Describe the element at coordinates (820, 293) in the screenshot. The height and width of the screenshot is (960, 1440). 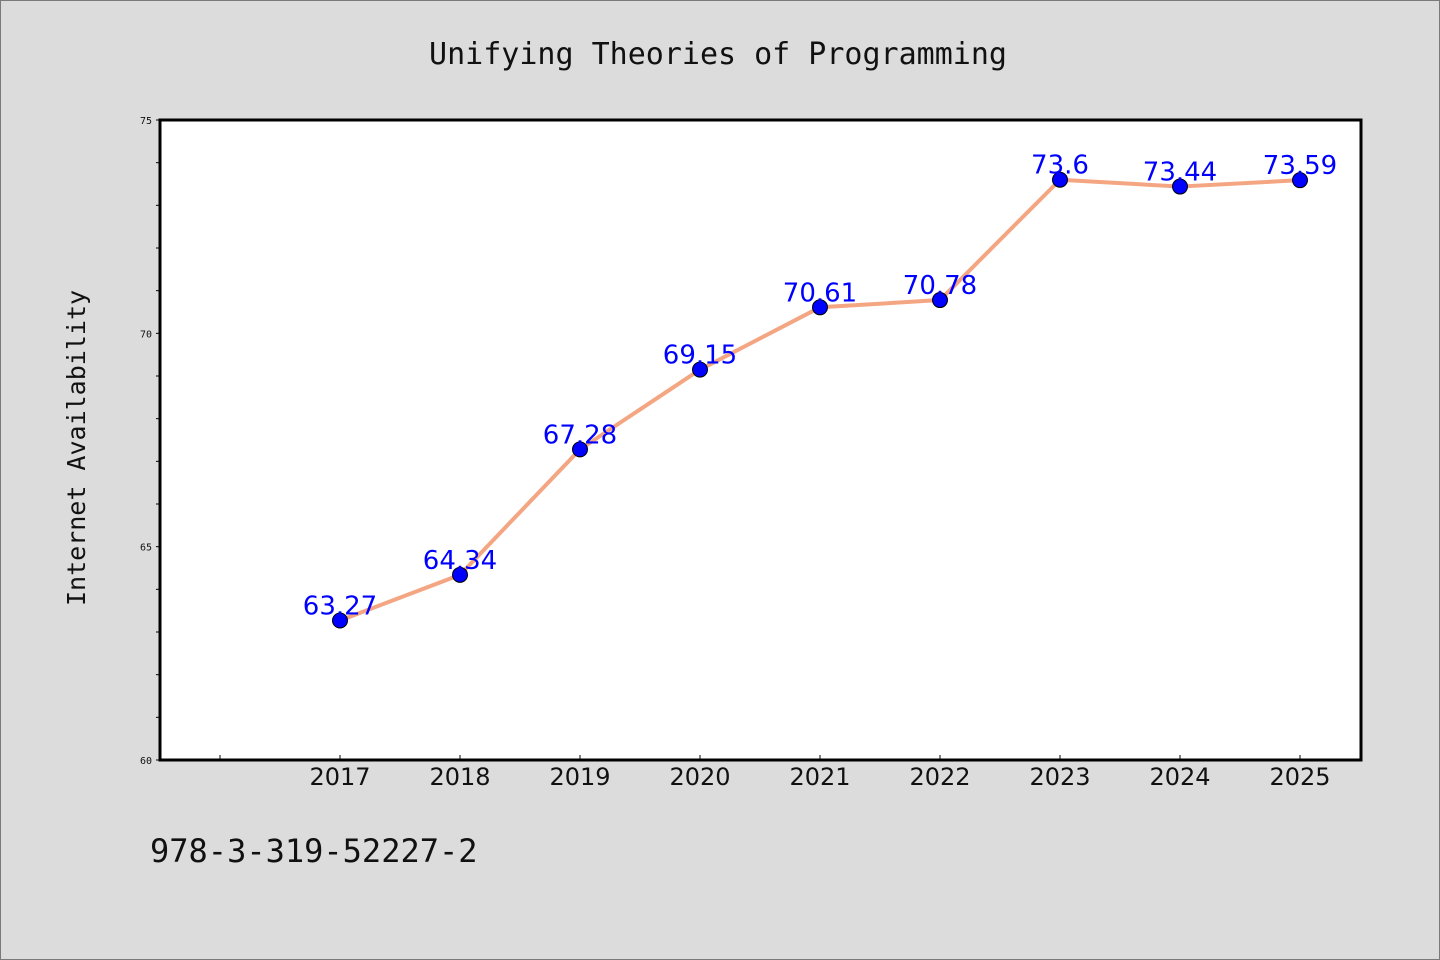
I see `data-label: 70.61` at that location.